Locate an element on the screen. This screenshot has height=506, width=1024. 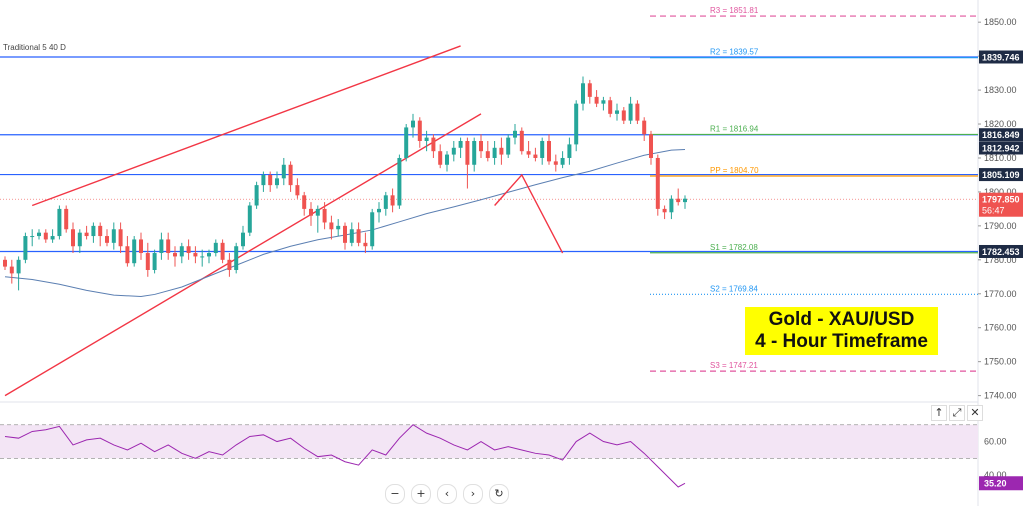
pivot-label: R2 = 1839.57 is located at coordinates (734, 52).